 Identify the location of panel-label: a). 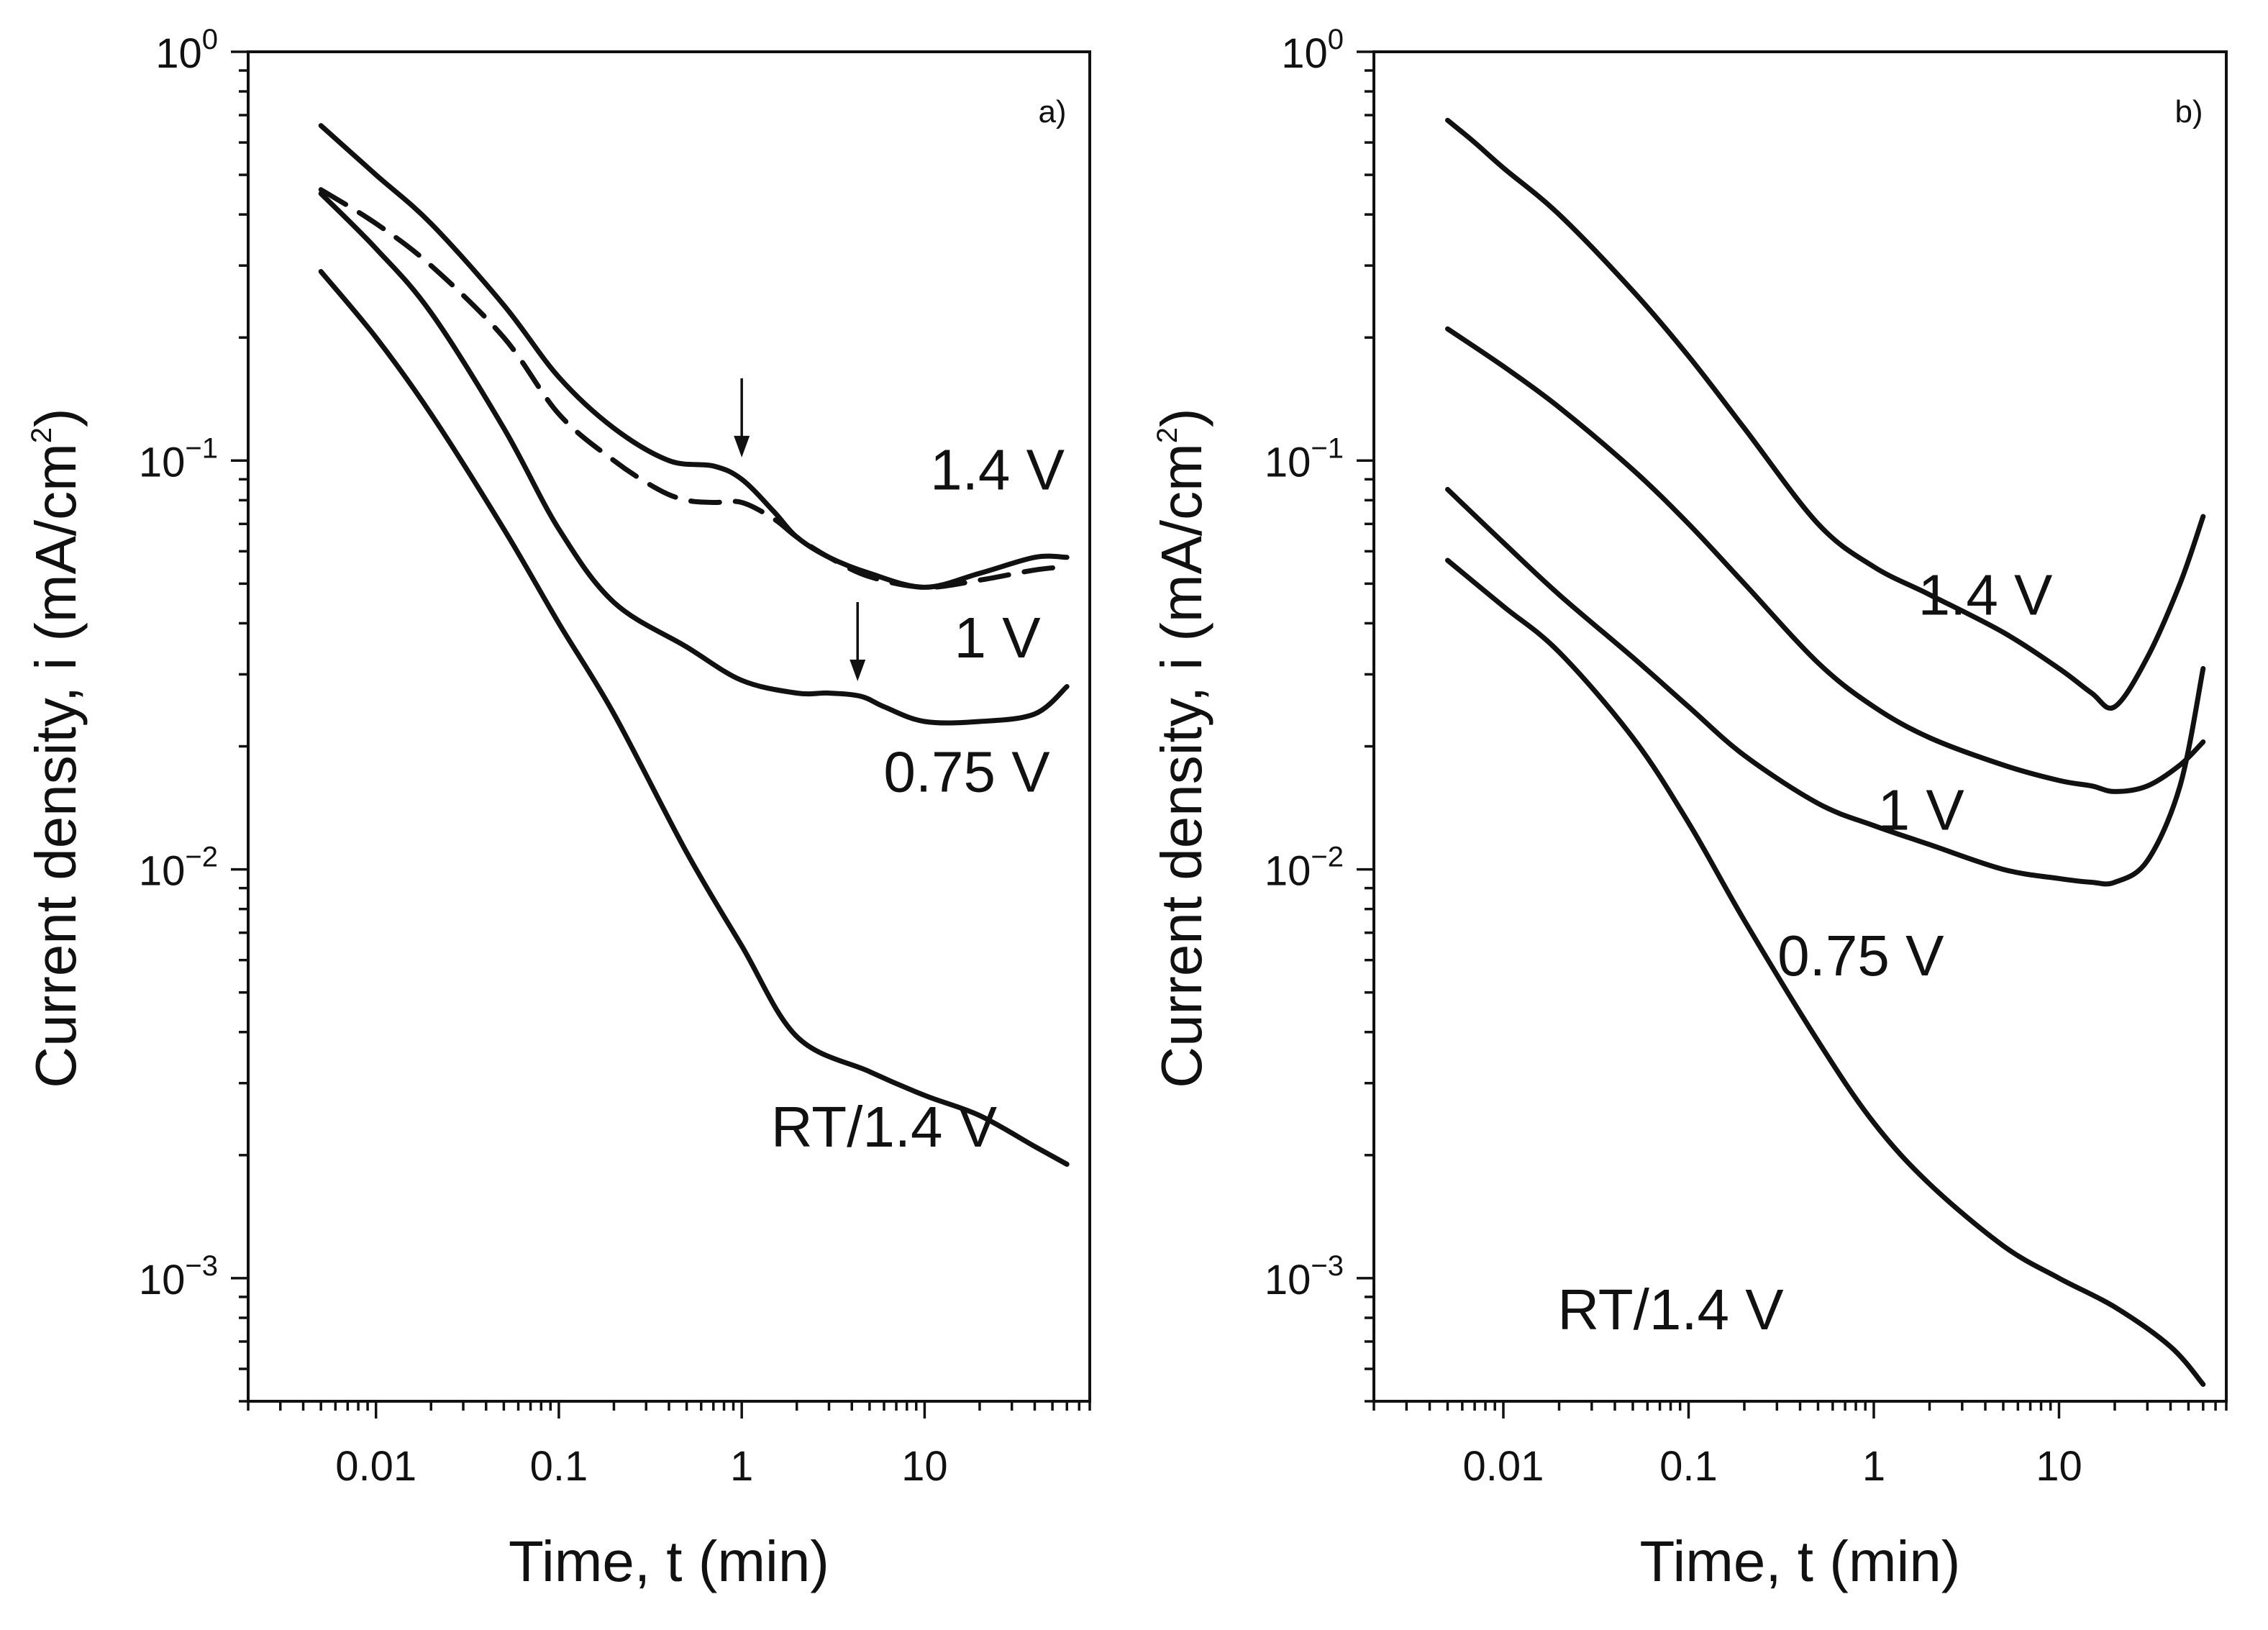
(1052, 111).